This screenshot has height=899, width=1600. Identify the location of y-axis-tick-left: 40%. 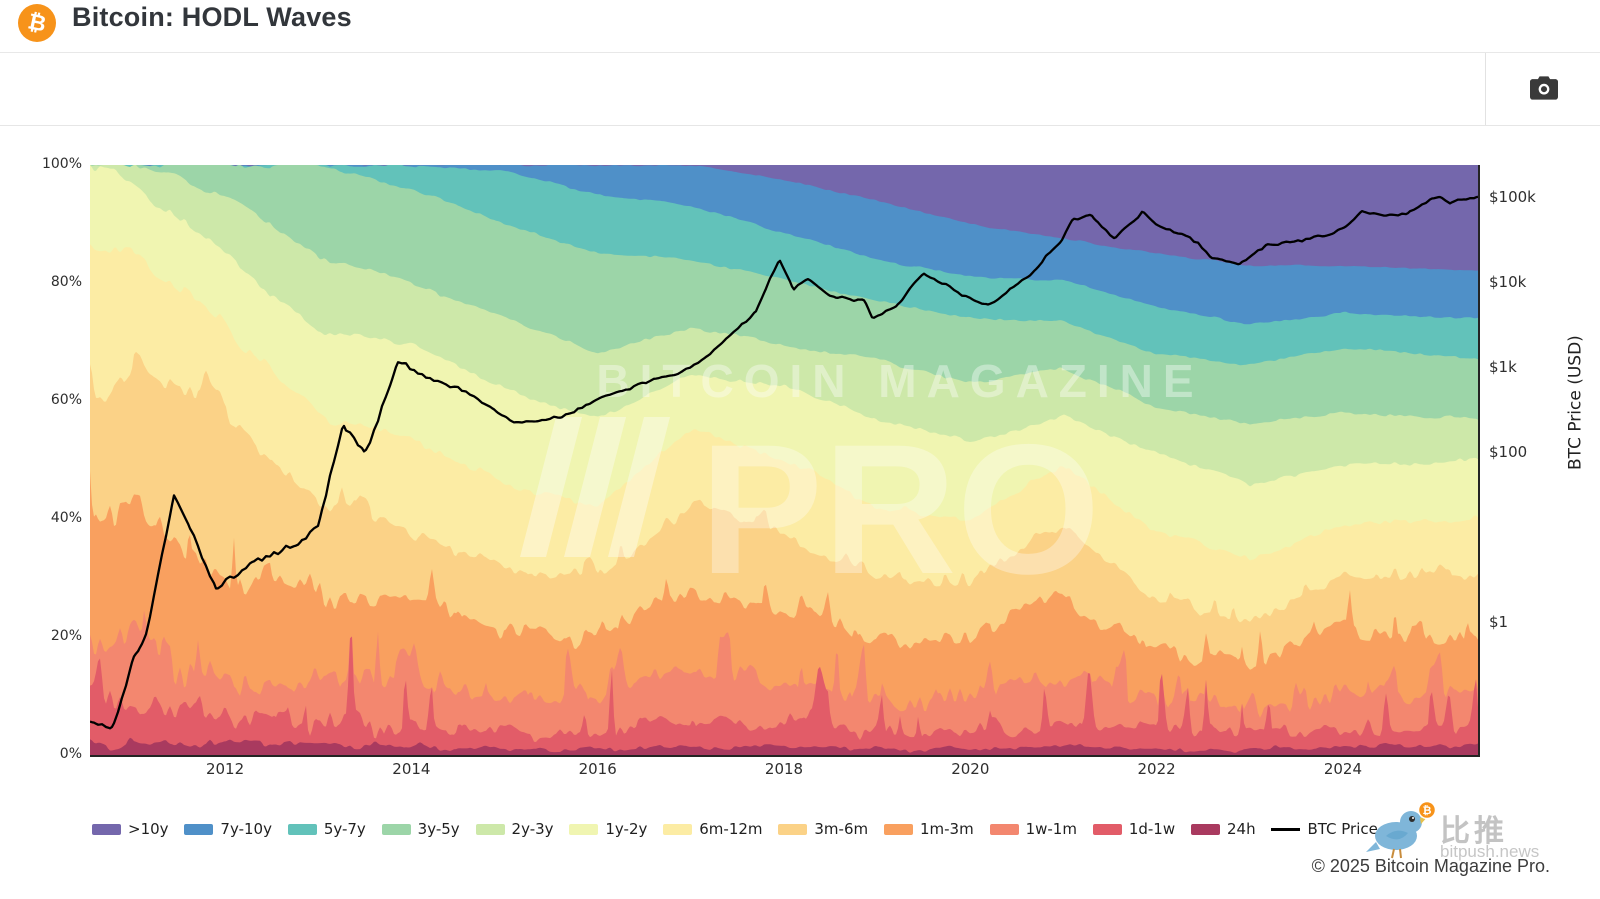
(66, 518).